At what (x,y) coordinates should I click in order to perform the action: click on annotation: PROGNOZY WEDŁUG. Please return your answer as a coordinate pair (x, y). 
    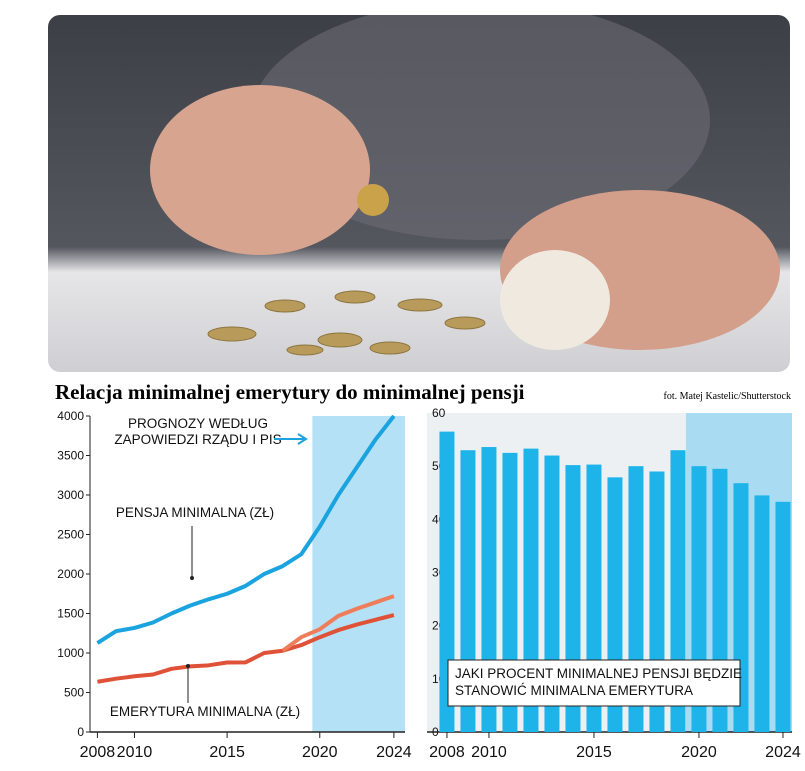
    Looking at the image, I should click on (198, 423).